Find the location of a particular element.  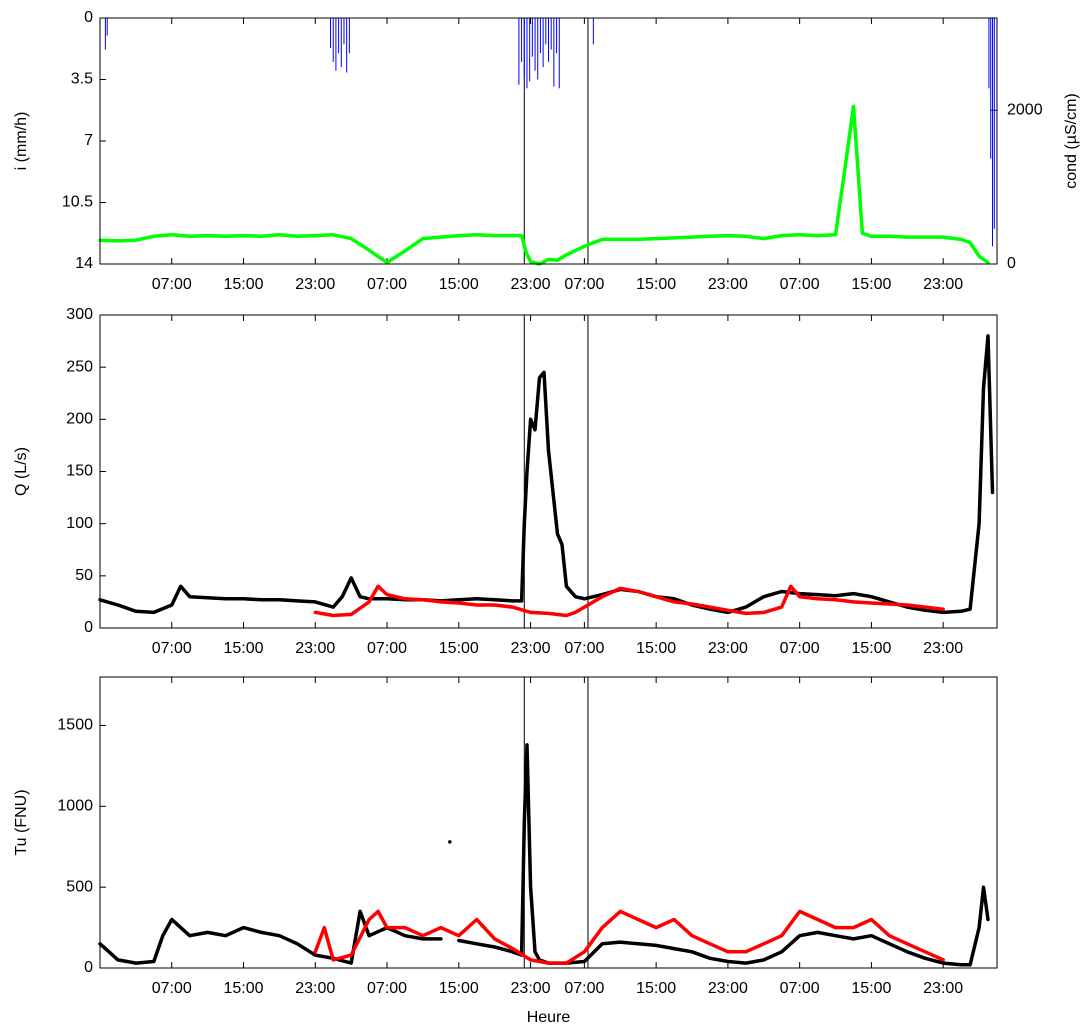

y-tick-label: 100 is located at coordinates (79, 523).